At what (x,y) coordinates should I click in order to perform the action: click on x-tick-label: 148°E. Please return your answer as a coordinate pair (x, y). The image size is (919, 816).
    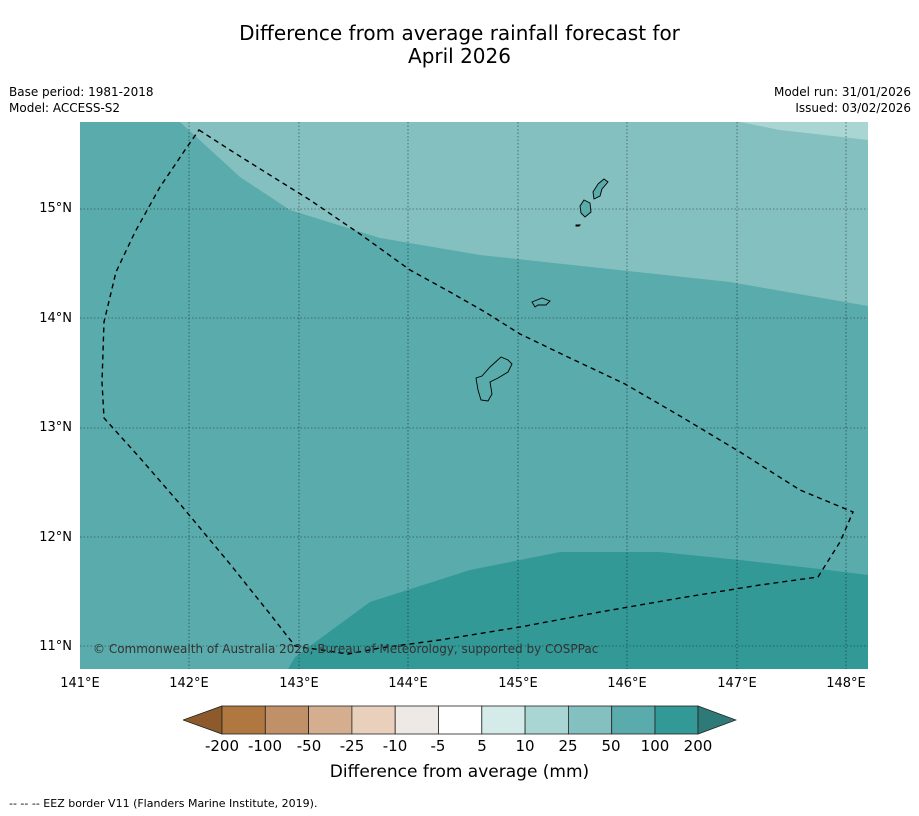
    Looking at the image, I should click on (846, 683).